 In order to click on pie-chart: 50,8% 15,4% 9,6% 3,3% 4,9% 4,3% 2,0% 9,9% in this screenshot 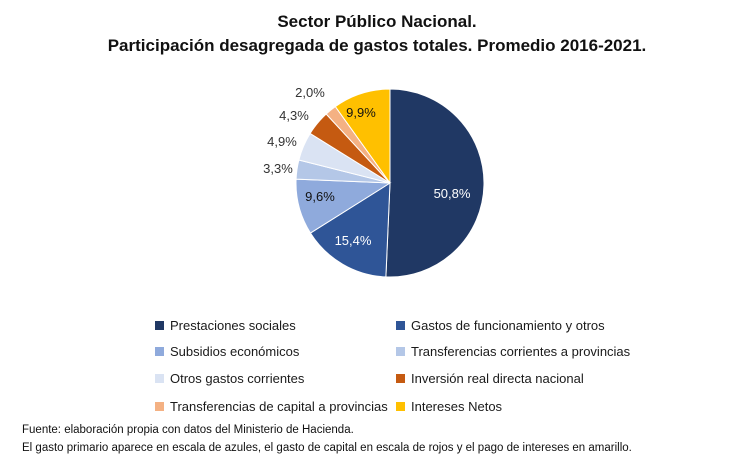, I will do `click(374, 181)`.